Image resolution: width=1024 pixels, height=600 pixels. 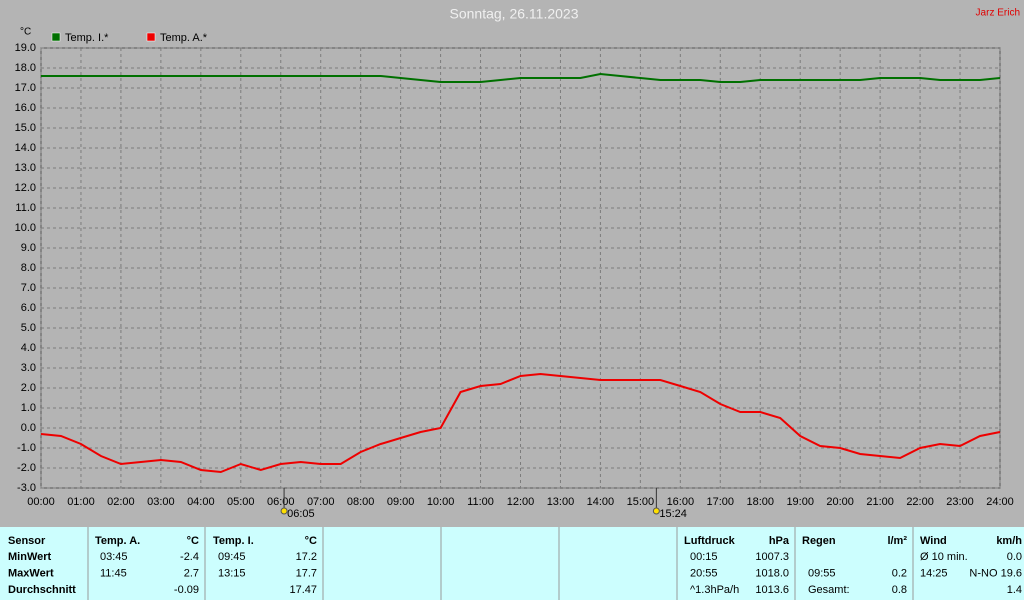 What do you see at coordinates (25, 68) in the screenshot?
I see `y-tick-label: 18.0` at bounding box center [25, 68].